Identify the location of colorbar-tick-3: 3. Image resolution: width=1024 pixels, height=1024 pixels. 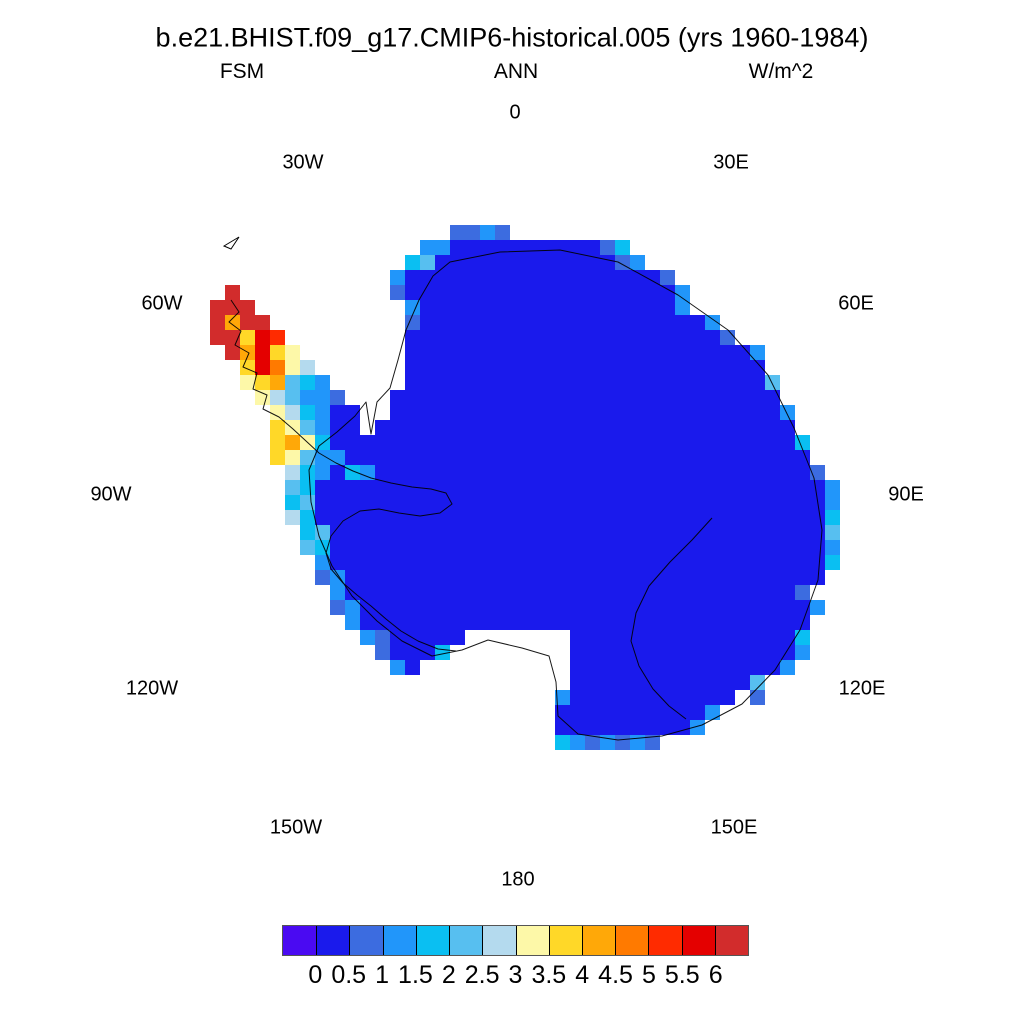
(515, 975).